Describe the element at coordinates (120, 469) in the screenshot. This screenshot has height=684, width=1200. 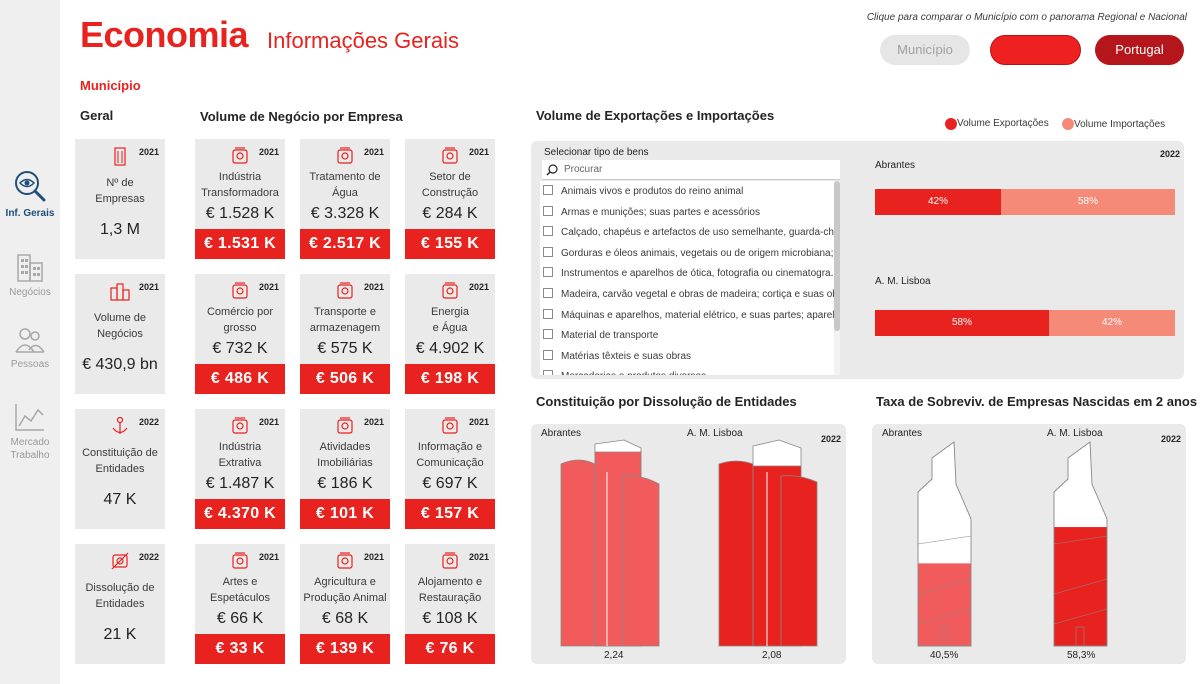
I see `geral-card: 2022 Constituição de Entidades 47 K` at that location.